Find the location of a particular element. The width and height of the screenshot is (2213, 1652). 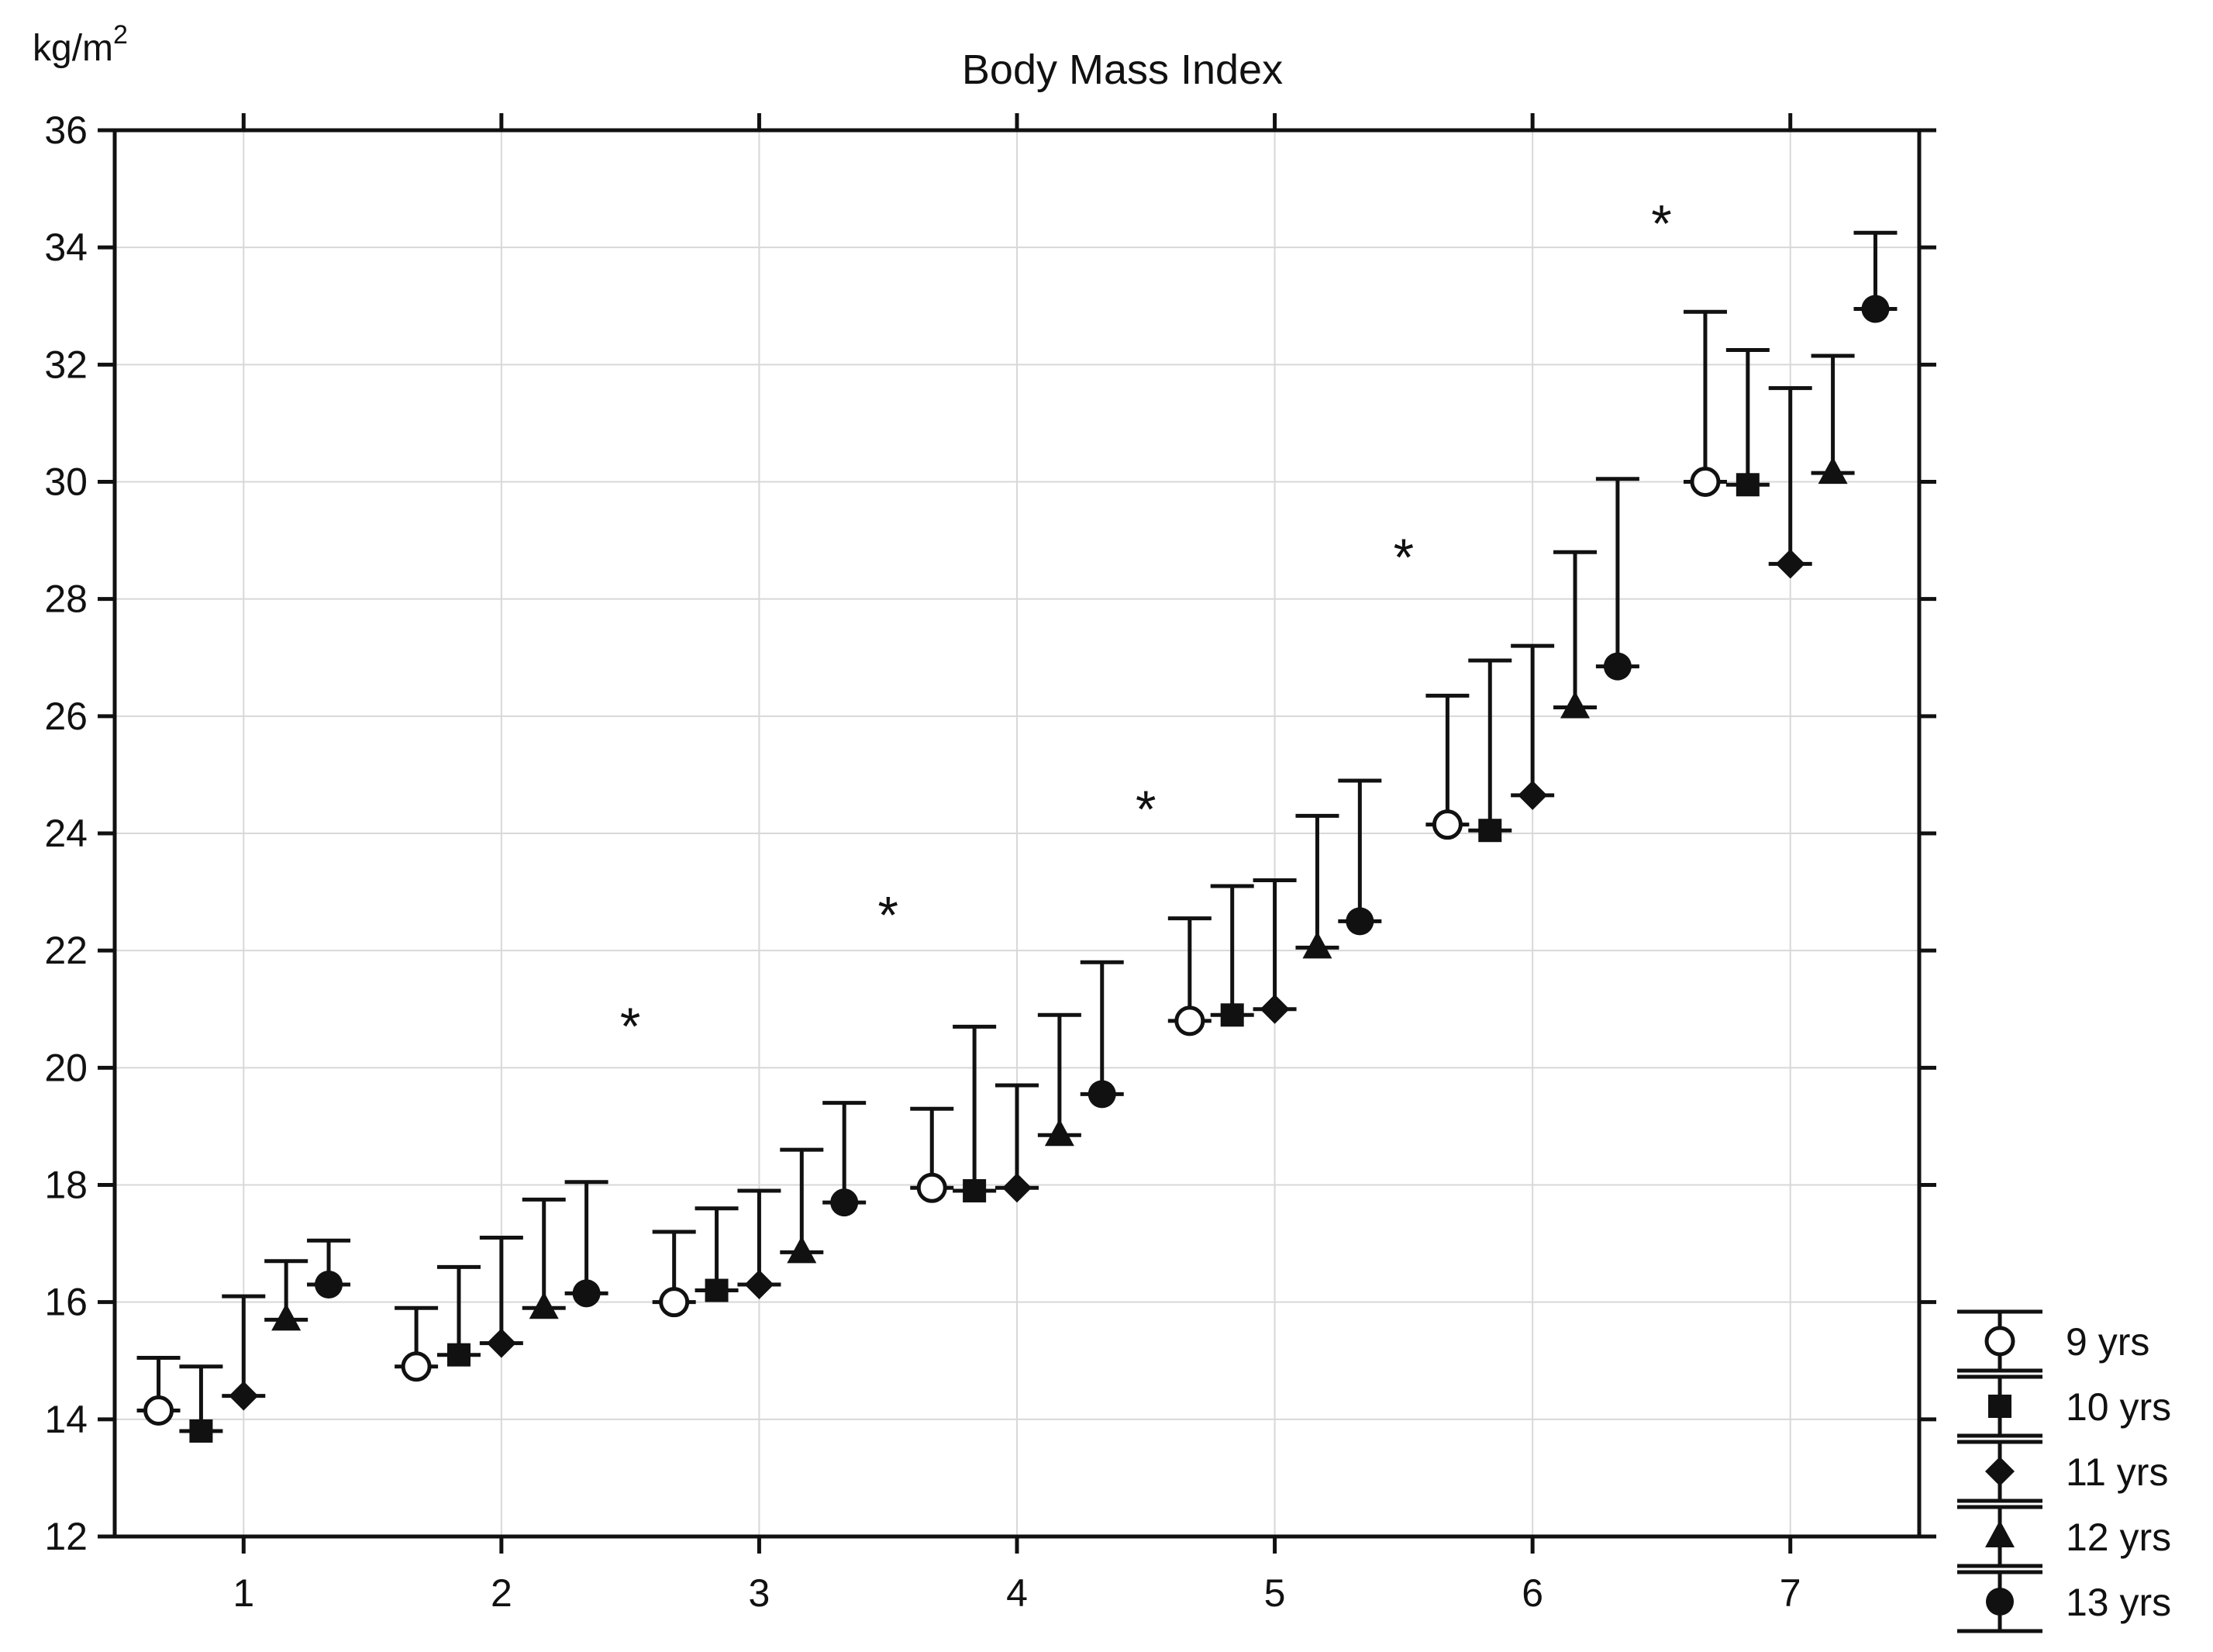

y-tick-label: 12 is located at coordinates (66, 1536).